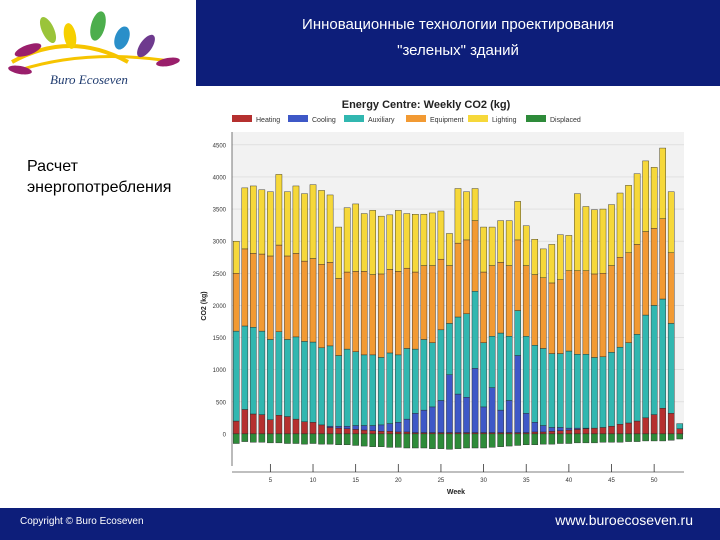 The image size is (720, 540). Describe the element at coordinates (458, 43) in the screenshot. I see `header-band` at that location.